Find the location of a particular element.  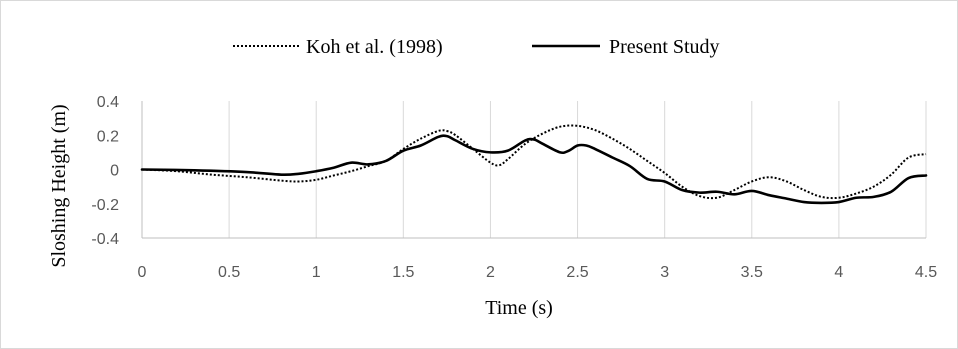

x-tick-label: 3 is located at coordinates (664, 272).